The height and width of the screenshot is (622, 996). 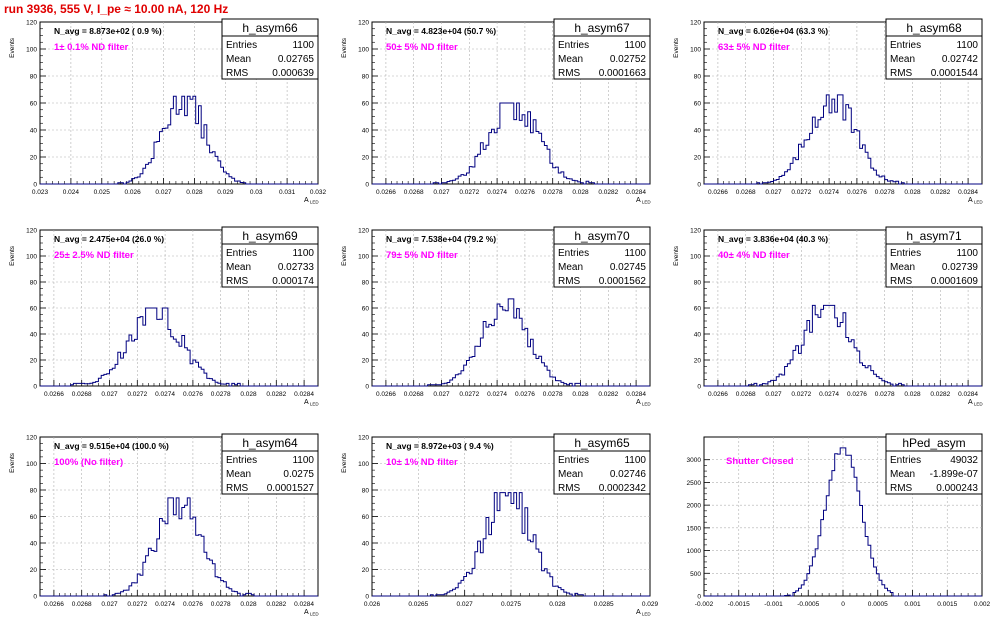 I want to click on y-tick-label: 500, so click(x=695, y=574).